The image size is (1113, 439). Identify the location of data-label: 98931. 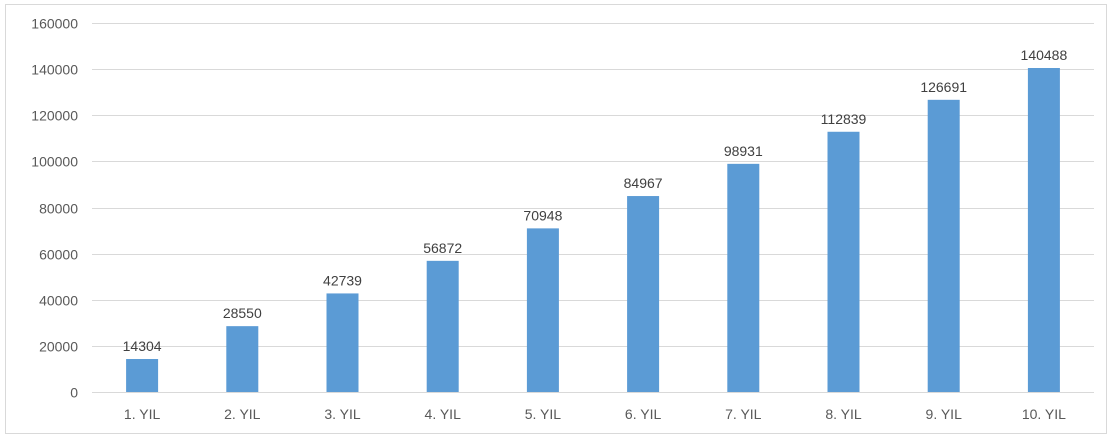
(743, 151).